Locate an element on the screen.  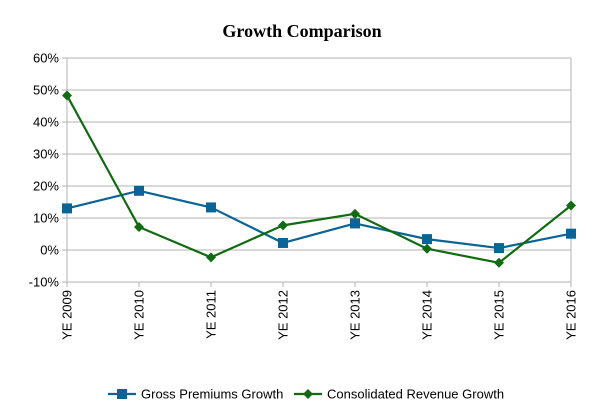
y-tick-label-7: 60% is located at coordinates (46, 58).